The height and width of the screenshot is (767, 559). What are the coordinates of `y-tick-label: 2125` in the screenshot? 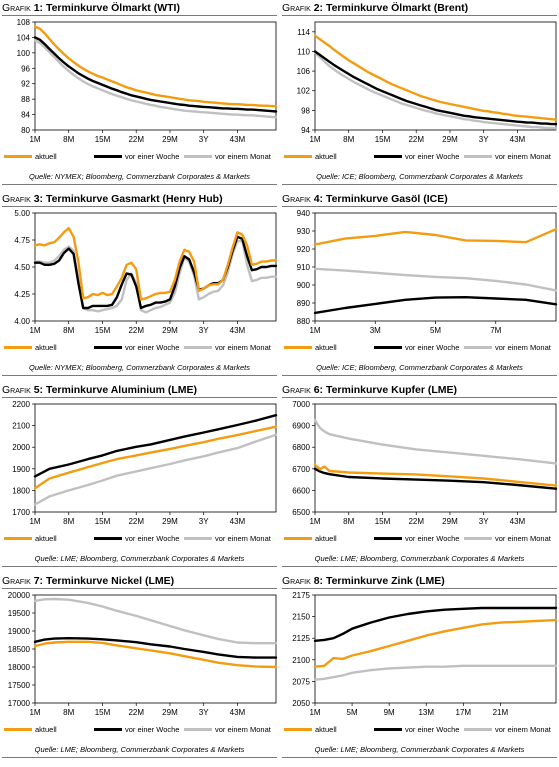 It's located at (301, 638).